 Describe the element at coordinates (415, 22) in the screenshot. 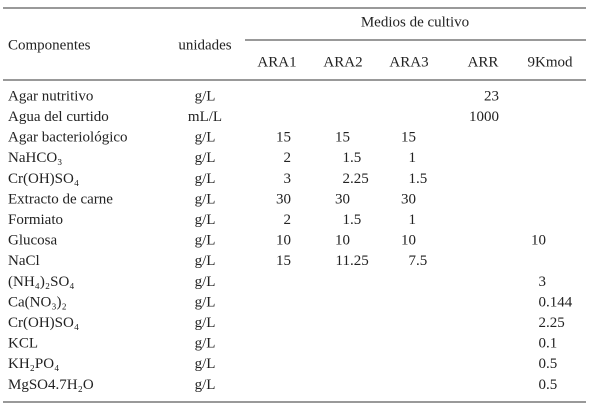

I see `header-group: Medios de cultivo` at that location.